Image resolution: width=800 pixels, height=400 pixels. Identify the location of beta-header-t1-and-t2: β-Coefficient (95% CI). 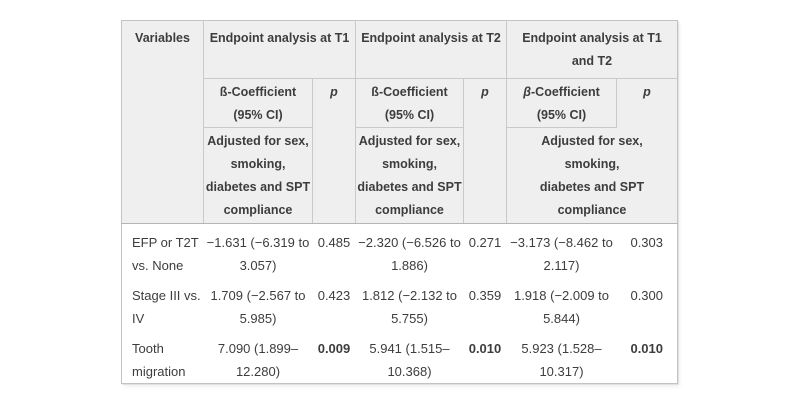
(561, 103).